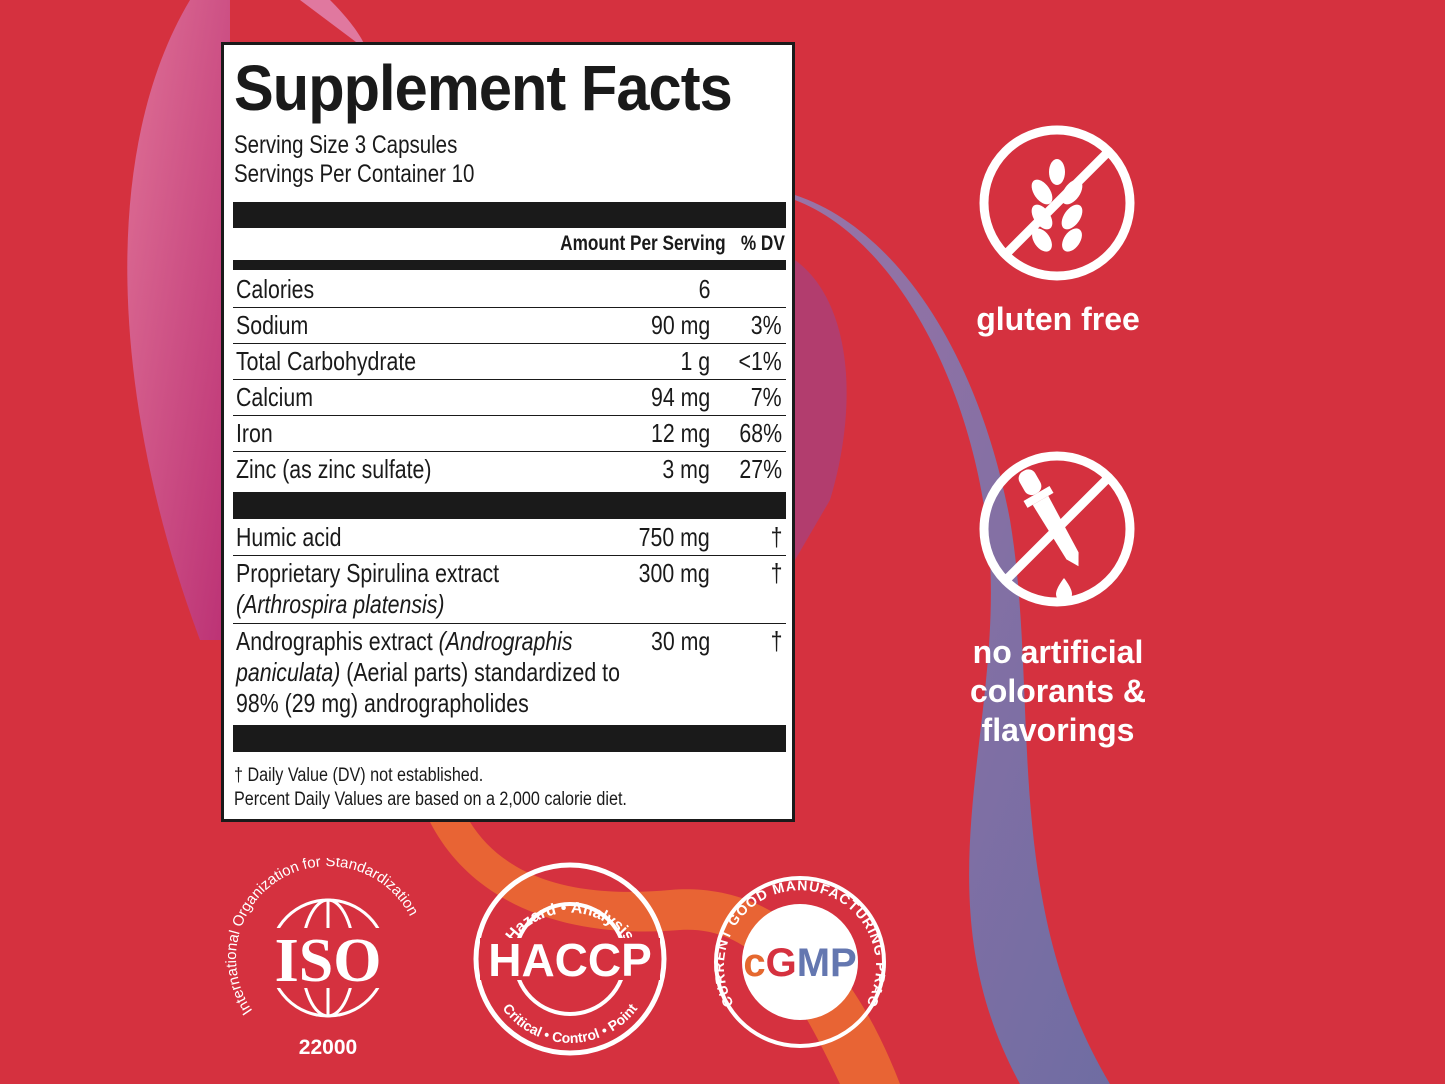 This screenshot has height=1084, width=1445. I want to click on panel-title: Supplement Facts, so click(483, 88).